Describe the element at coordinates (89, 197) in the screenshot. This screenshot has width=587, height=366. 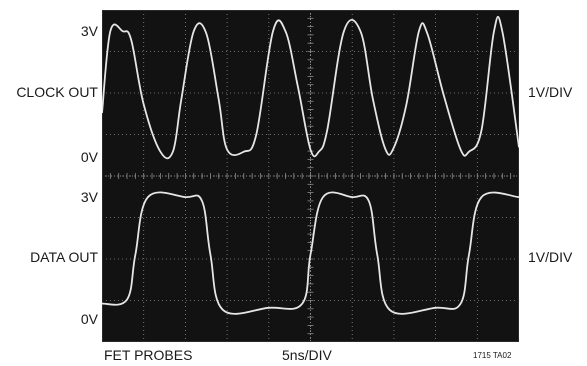
I see `ch2-top-voltage-label: 3V` at that location.